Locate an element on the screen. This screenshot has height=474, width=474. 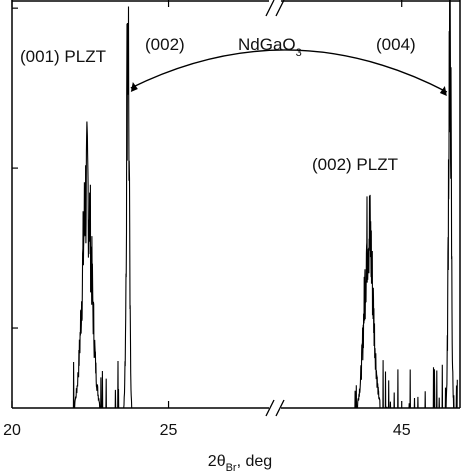
axis-break-top is located at coordinates (275, 8).